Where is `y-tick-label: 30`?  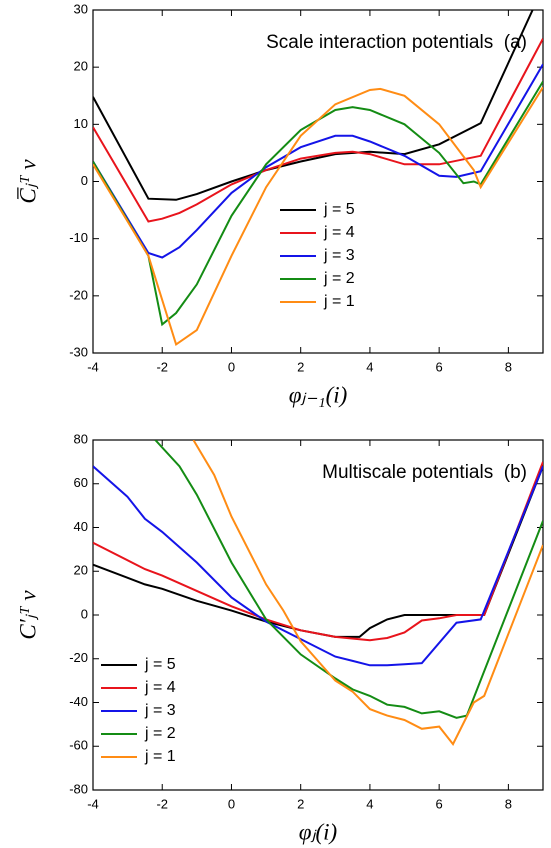 y-tick-label: 30 is located at coordinates (81, 8).